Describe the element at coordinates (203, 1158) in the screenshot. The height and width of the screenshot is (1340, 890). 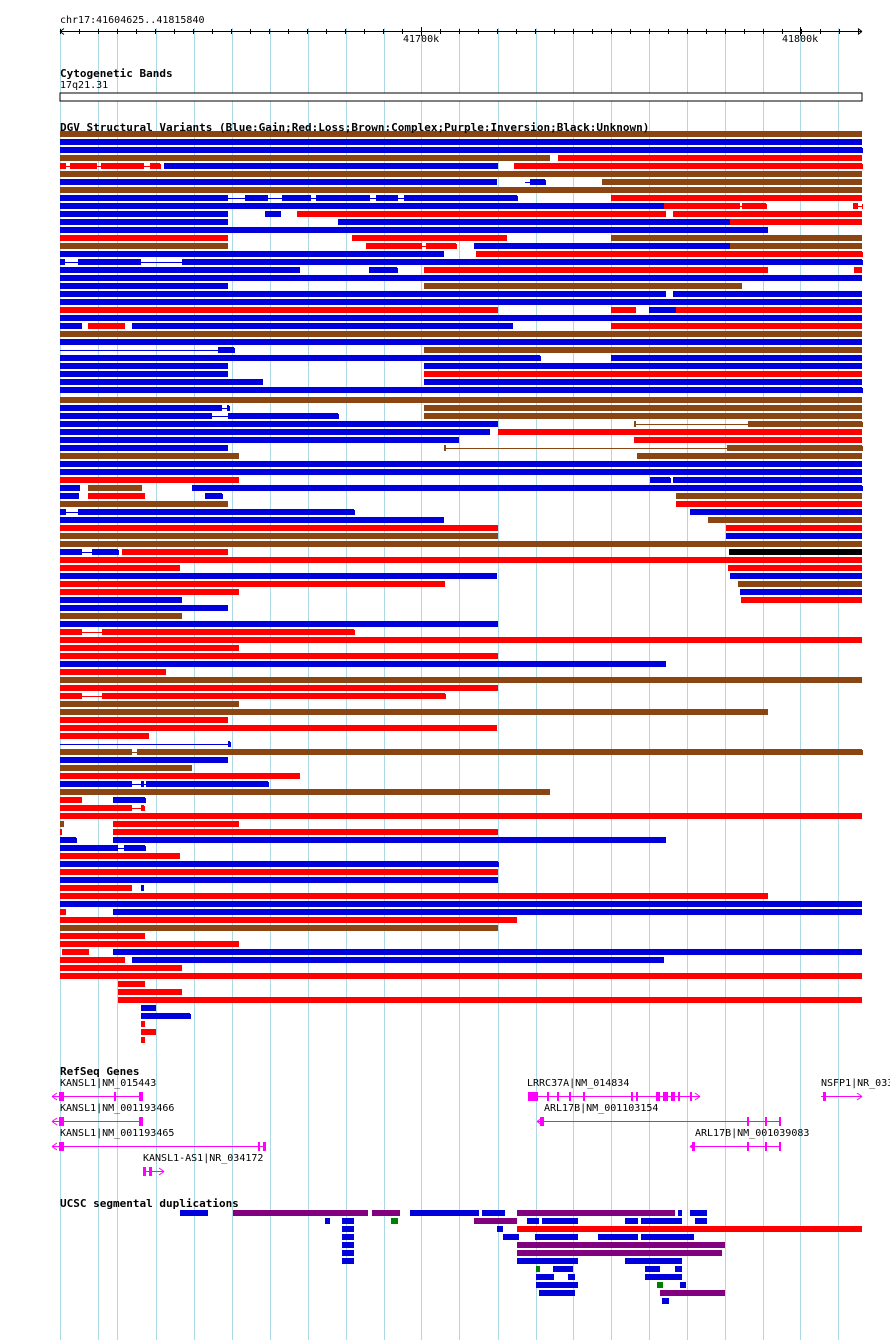
I see `gene-label: KANSL1-AS1|NR_034172` at that location.